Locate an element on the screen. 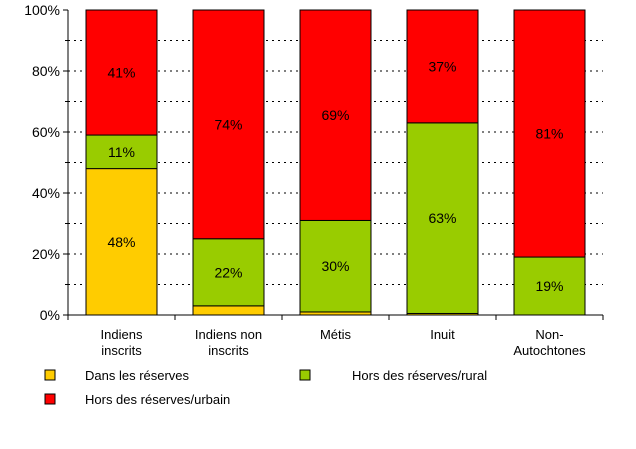 Image resolution: width=636 pixels, height=449 pixels. category-label: Indiens inscrits is located at coordinates (122, 342).